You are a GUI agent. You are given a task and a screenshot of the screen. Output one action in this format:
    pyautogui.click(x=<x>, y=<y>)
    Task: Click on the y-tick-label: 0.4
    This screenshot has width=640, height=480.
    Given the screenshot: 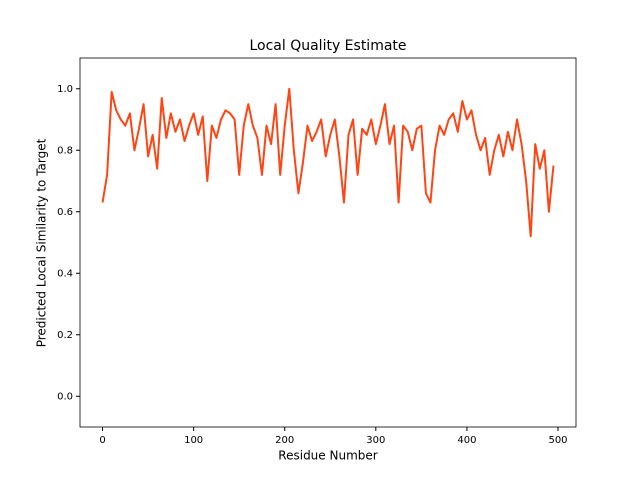 What is the action you would take?
    pyautogui.click(x=65, y=273)
    